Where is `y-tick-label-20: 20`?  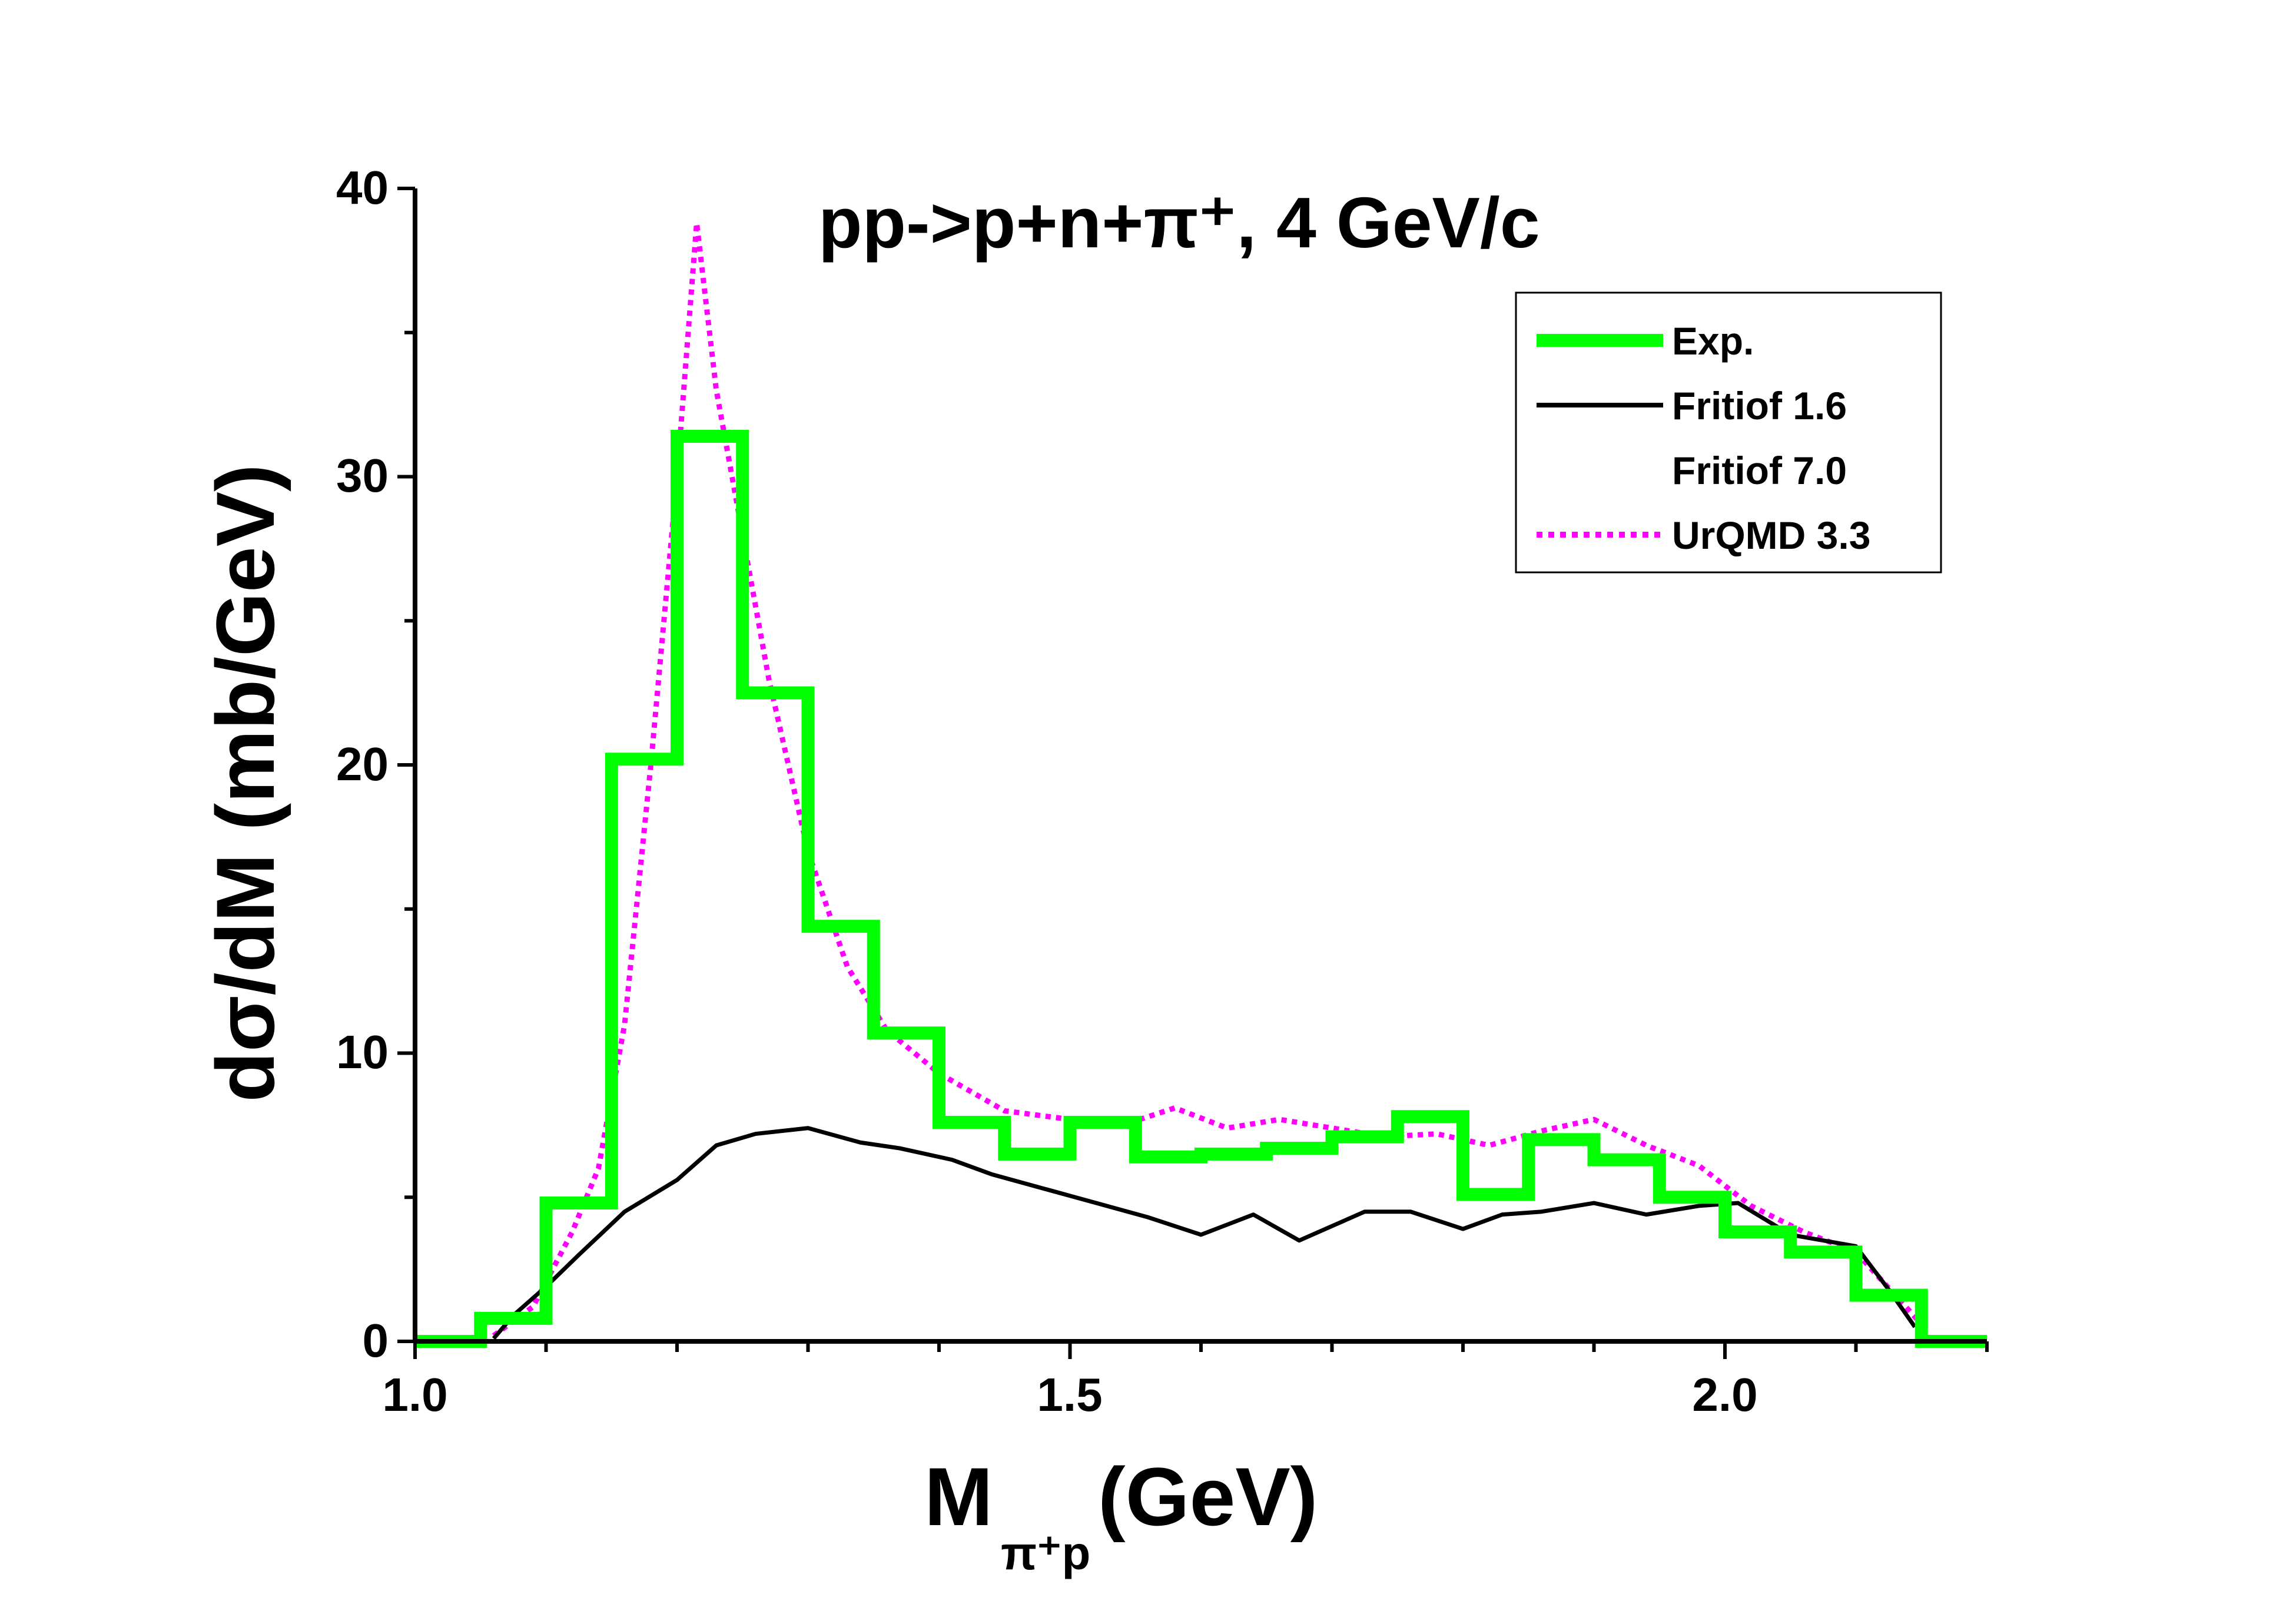 y-tick-label-20: 20 is located at coordinates (362, 764).